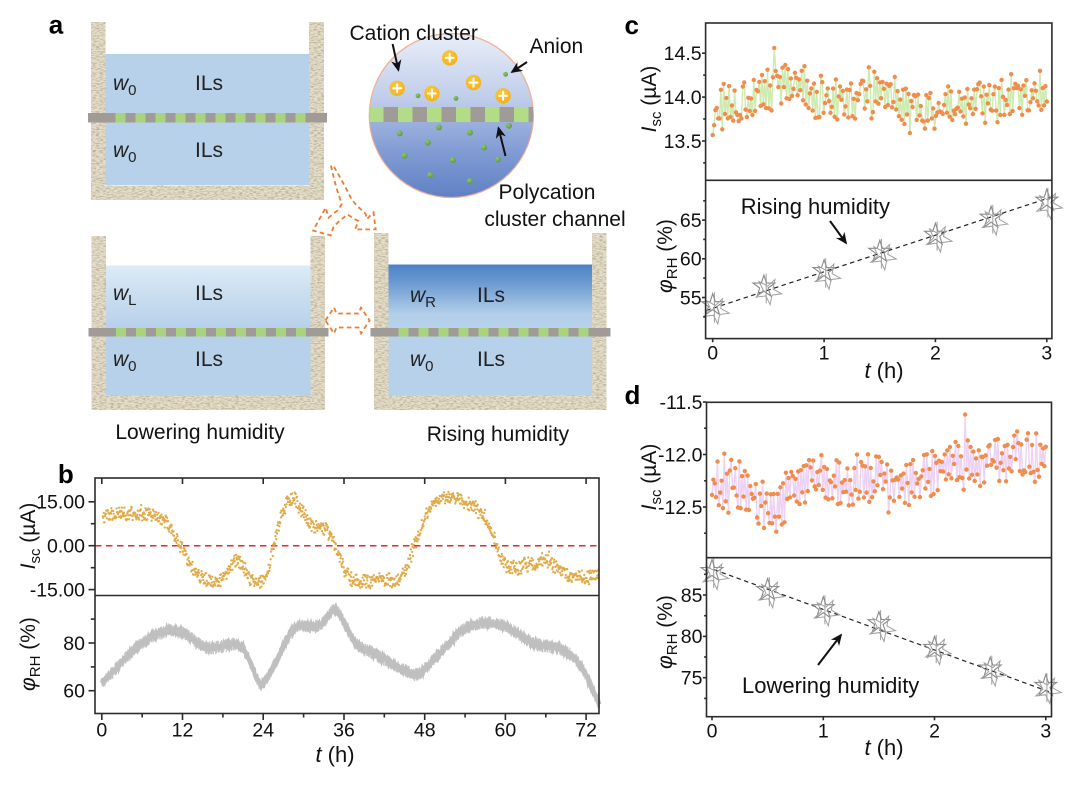 The width and height of the screenshot is (1080, 785). I want to click on svg-text: c, so click(632, 25).